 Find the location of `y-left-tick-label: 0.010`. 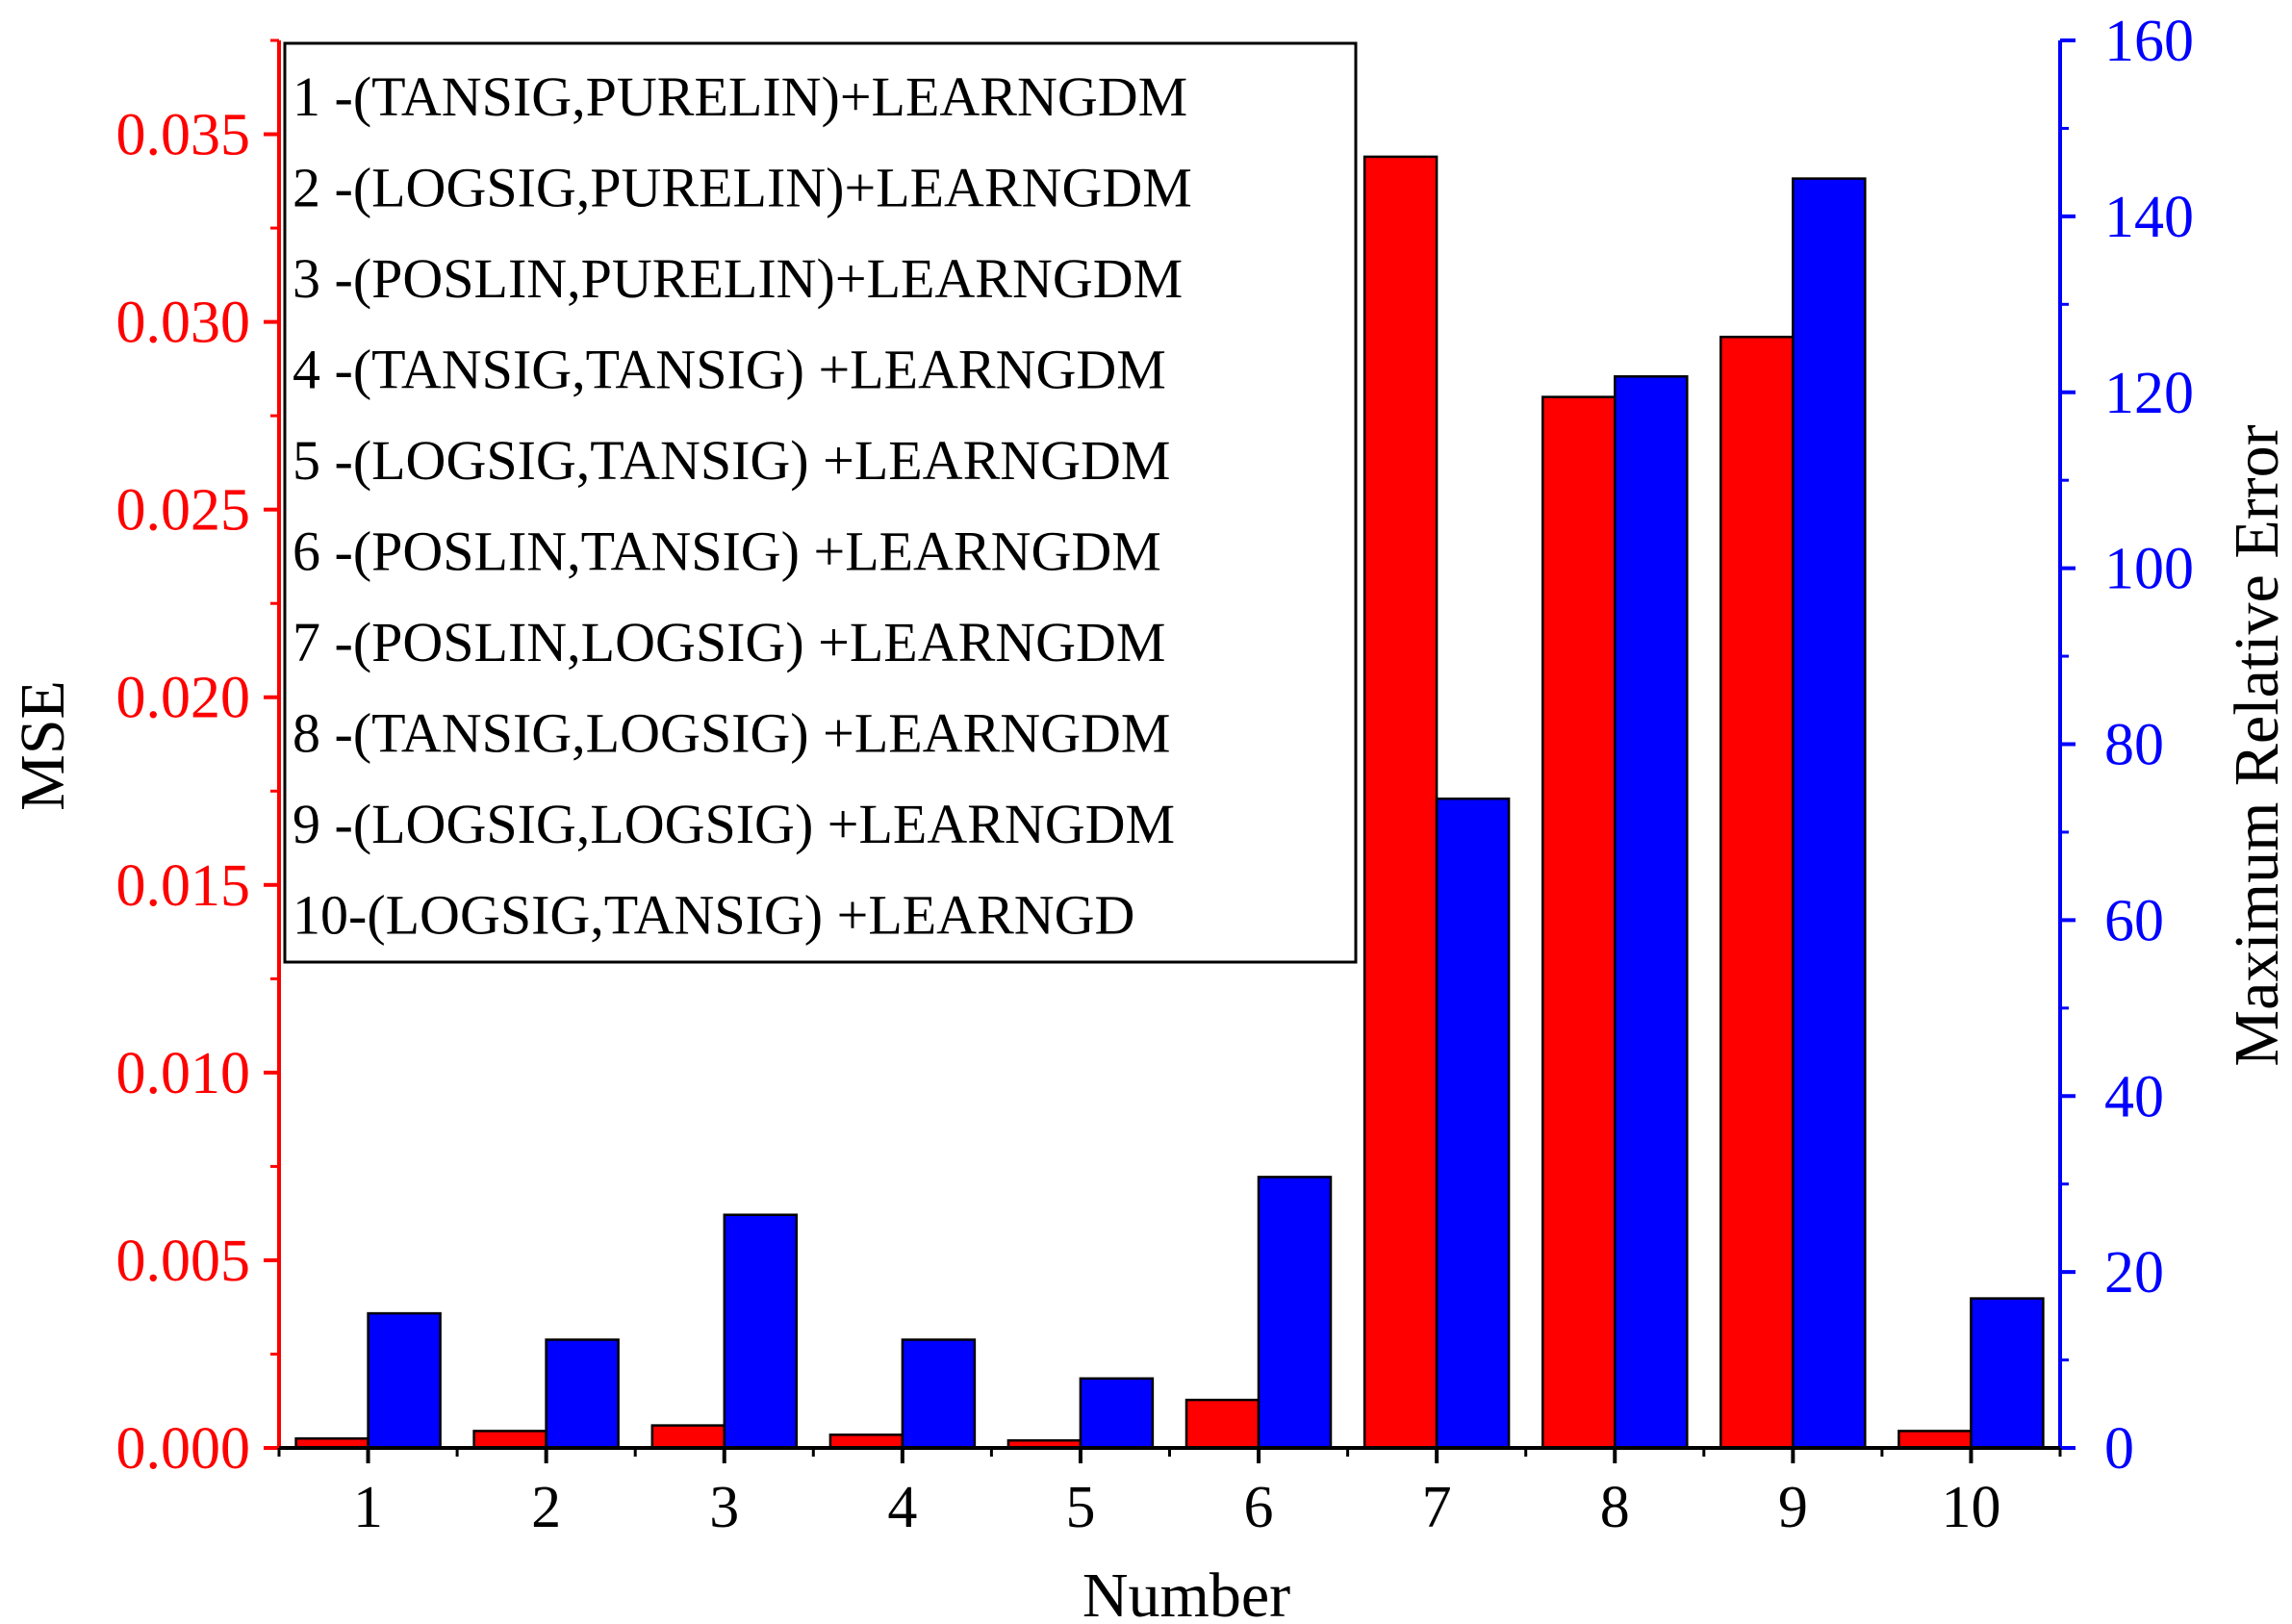

y-left-tick-label: 0.010 is located at coordinates (183, 1073).